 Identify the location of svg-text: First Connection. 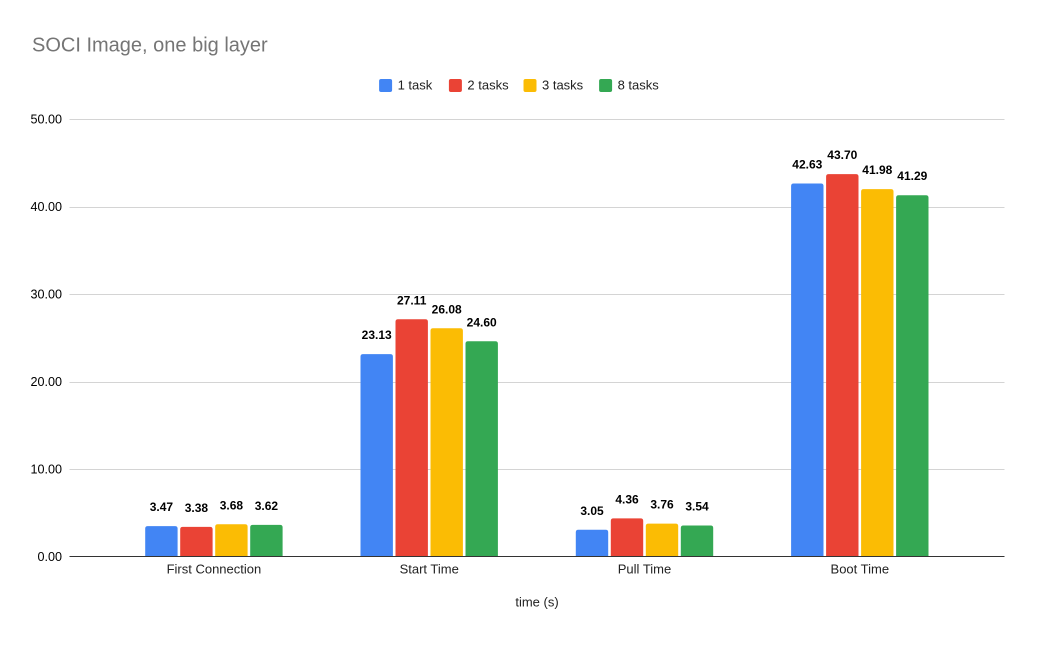
(214, 569).